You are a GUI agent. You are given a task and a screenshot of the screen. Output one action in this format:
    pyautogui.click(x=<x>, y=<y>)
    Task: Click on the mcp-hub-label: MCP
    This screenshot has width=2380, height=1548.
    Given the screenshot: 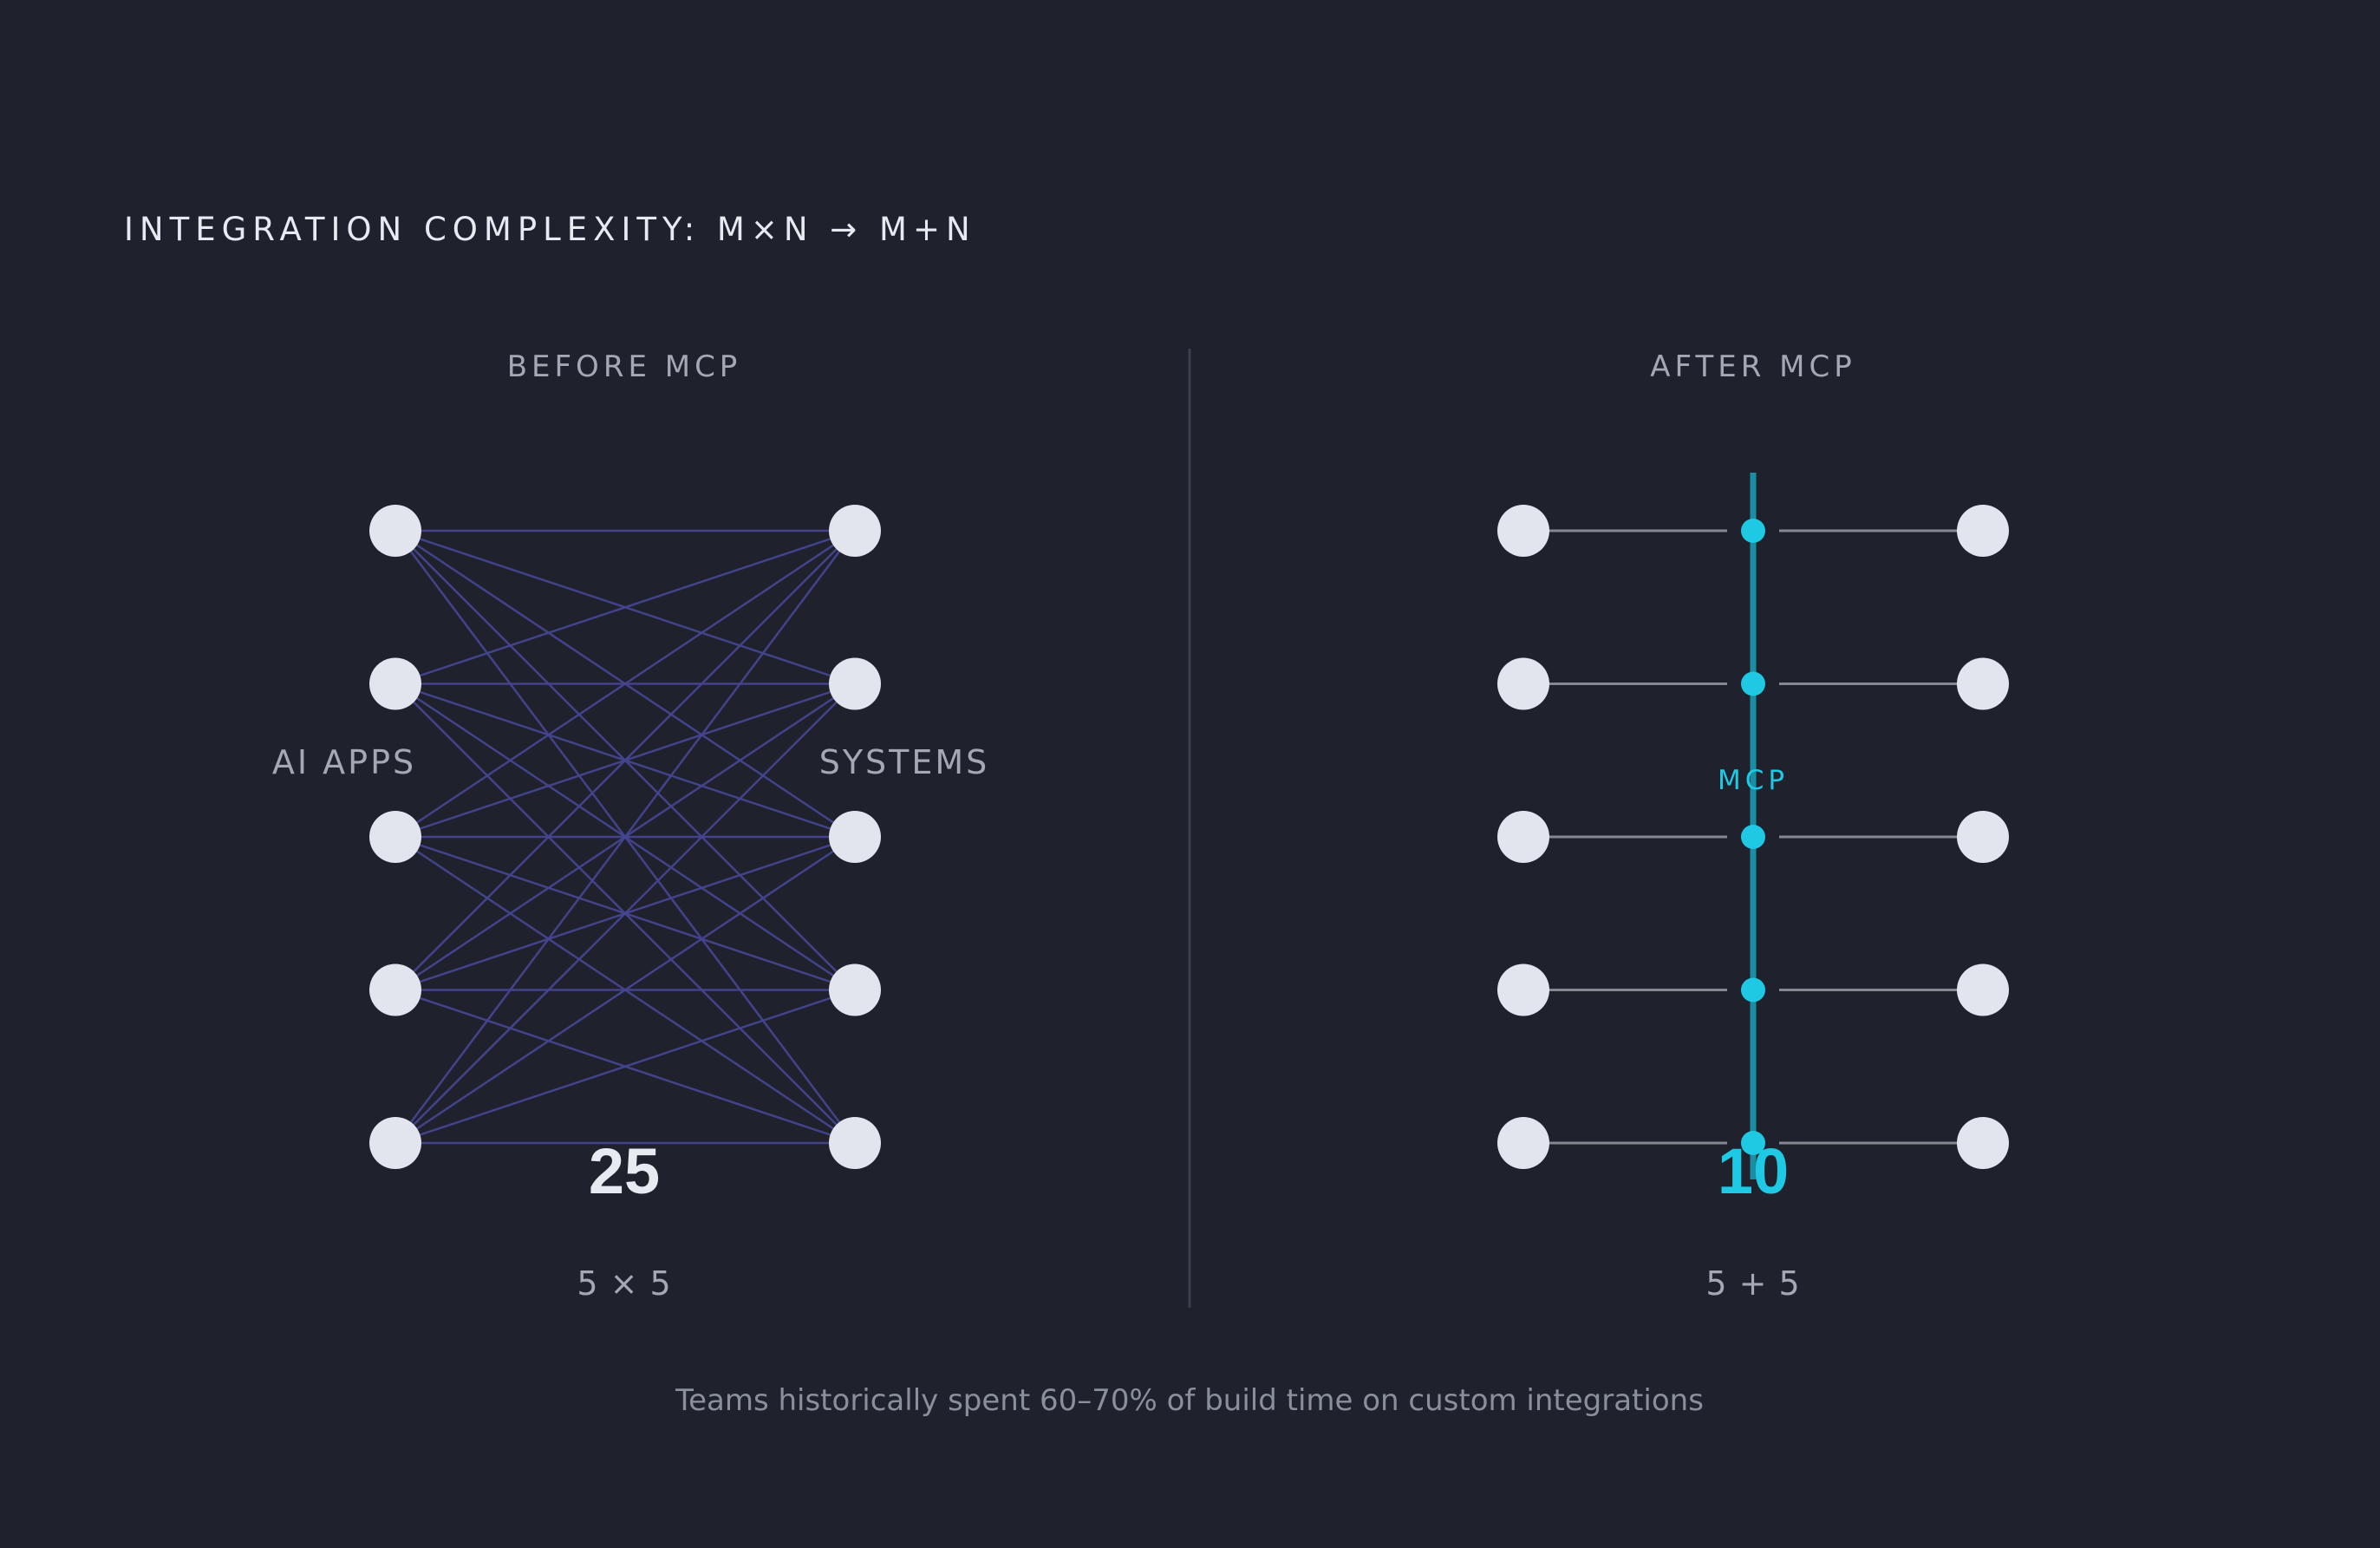 What is the action you would take?
    pyautogui.click(x=1753, y=781)
    